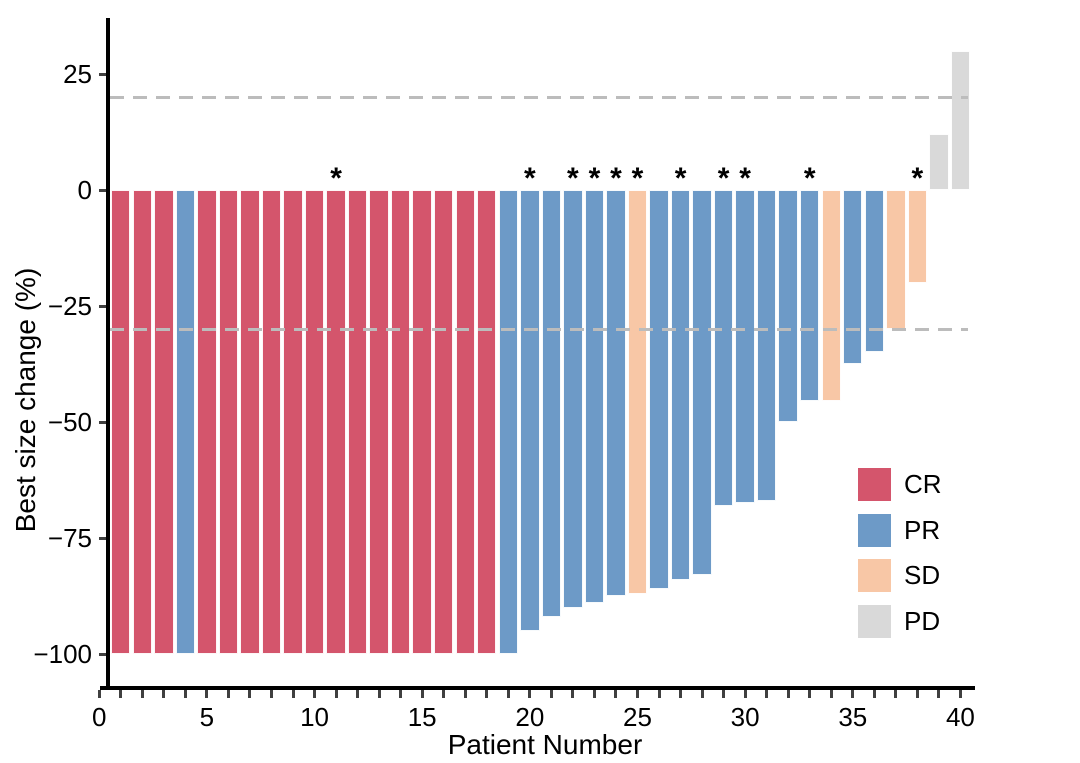 The image size is (1080, 763). Describe the element at coordinates (922, 529) in the screenshot. I see `legend-label-PR: PR` at that location.